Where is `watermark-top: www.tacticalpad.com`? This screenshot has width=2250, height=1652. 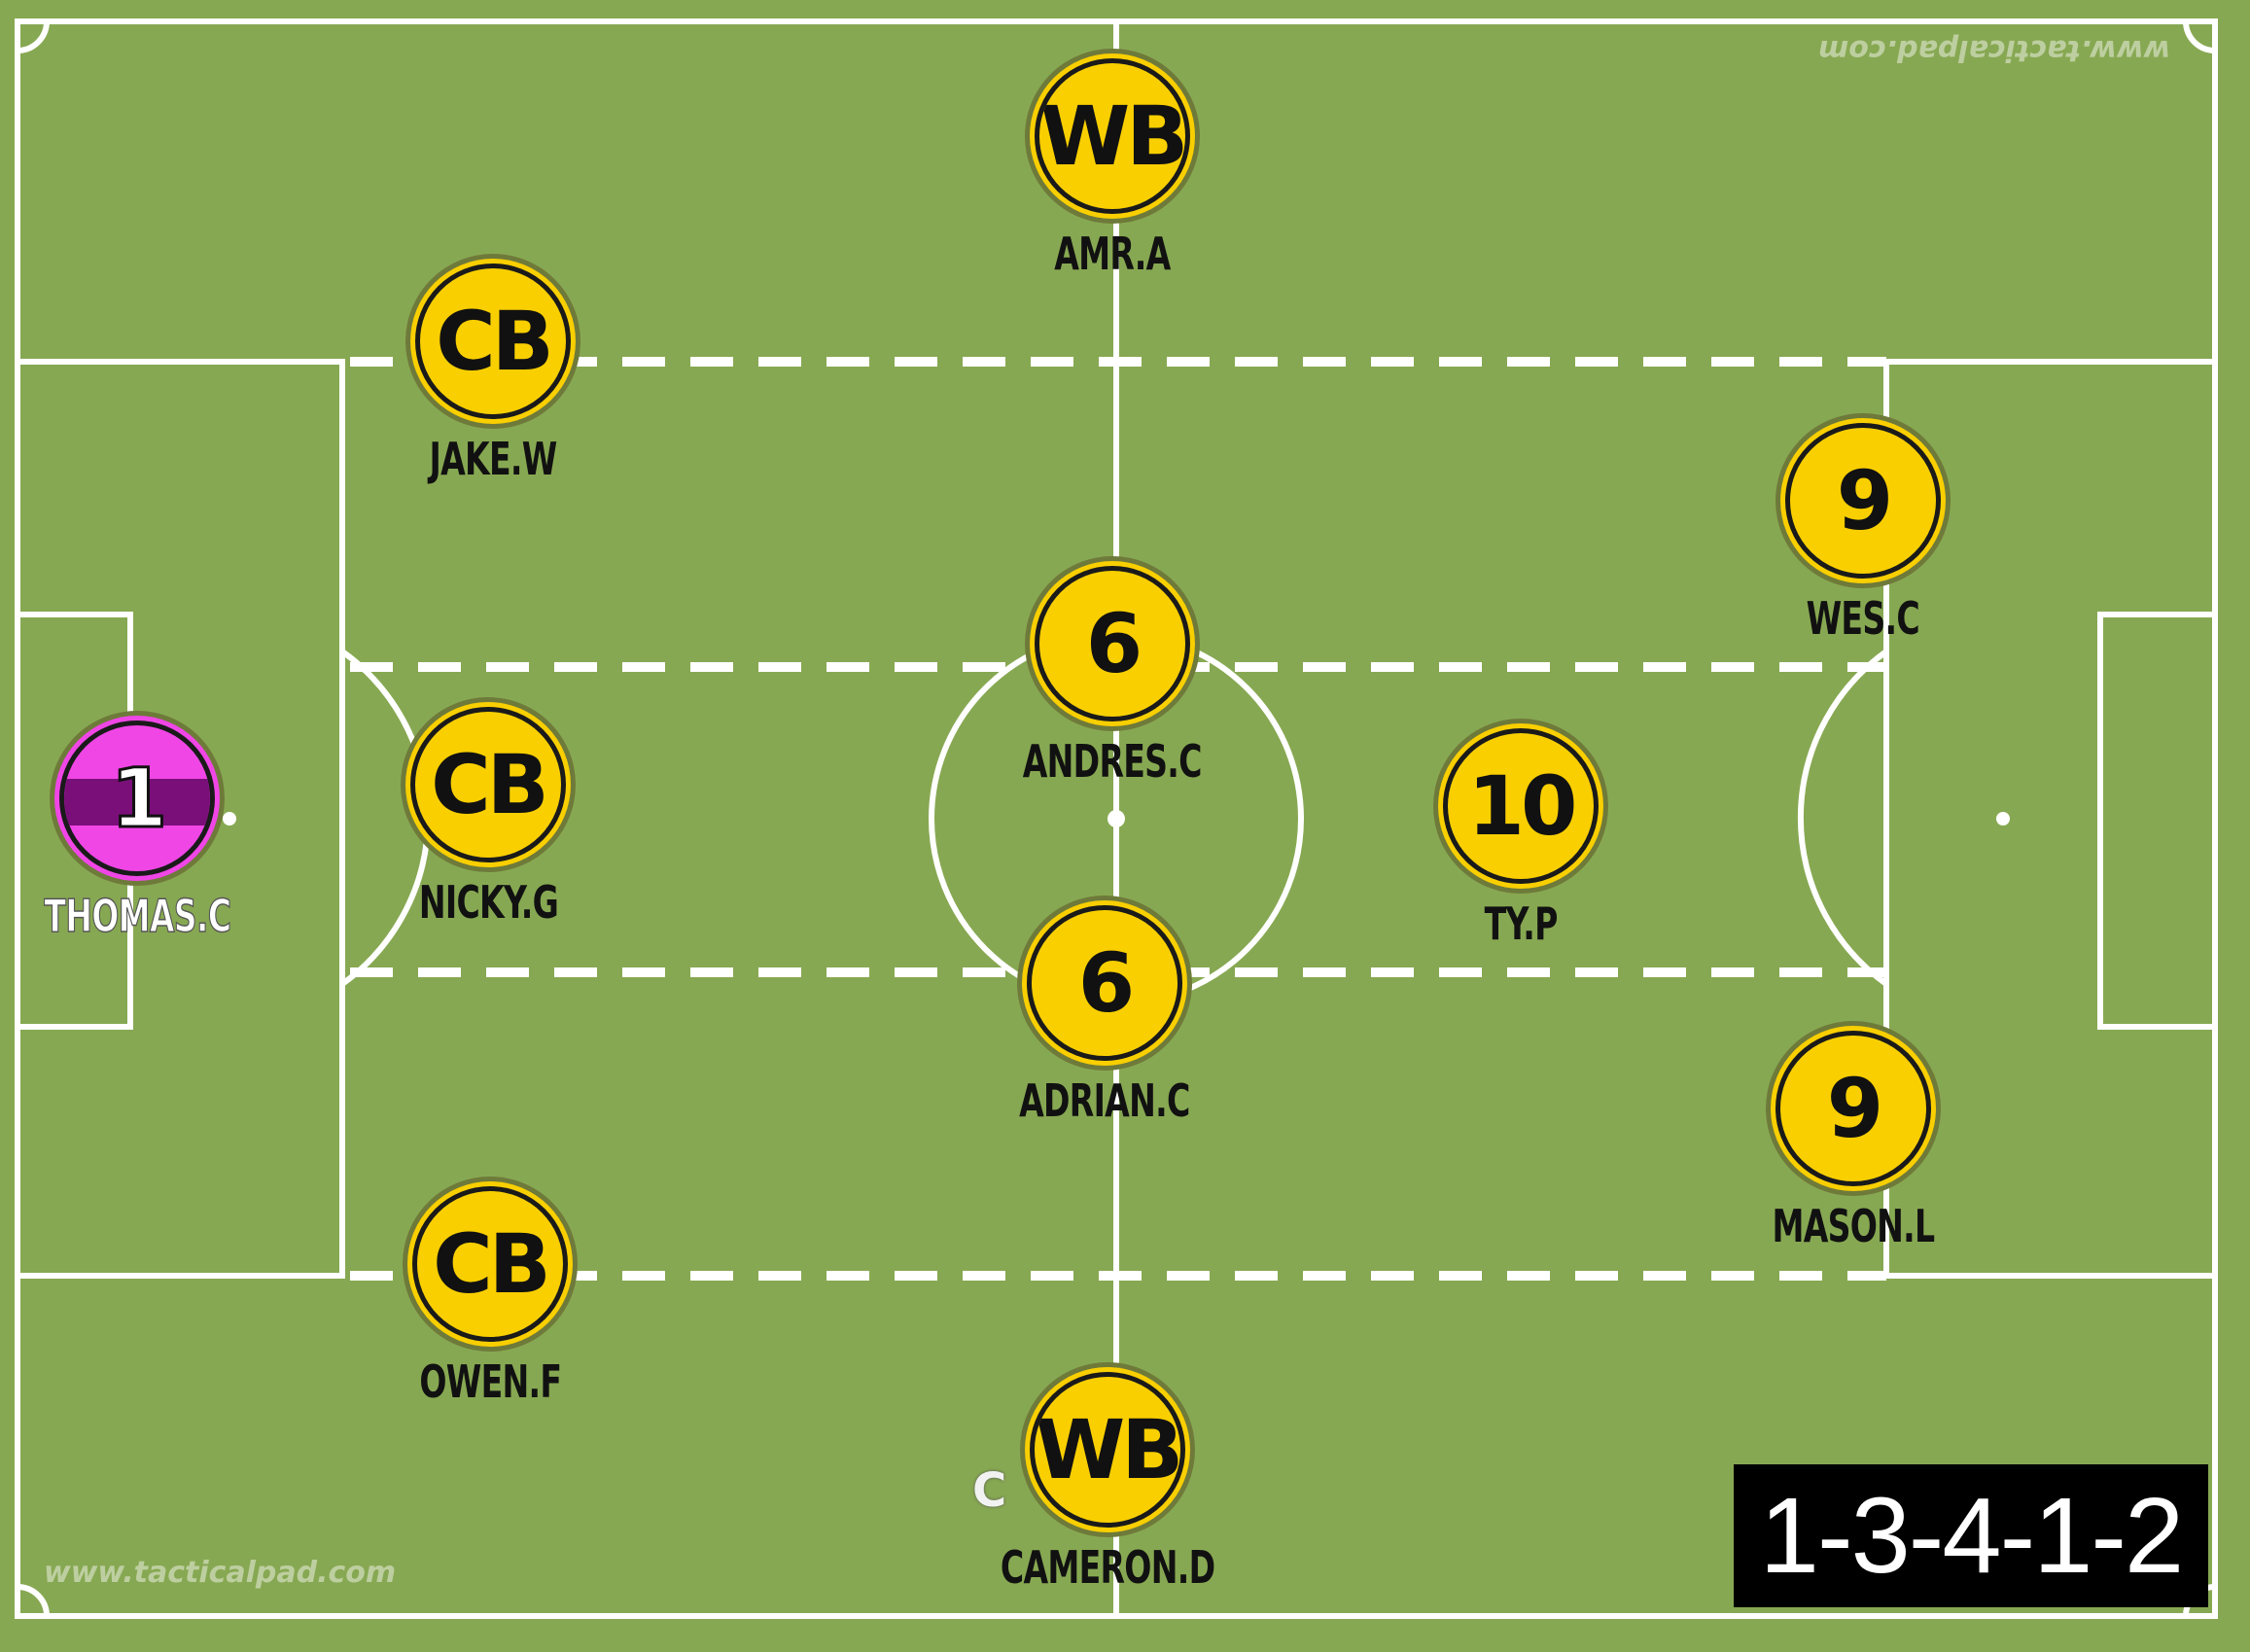
watermark-top: www.tacticalpad.com is located at coordinates (1994, 50).